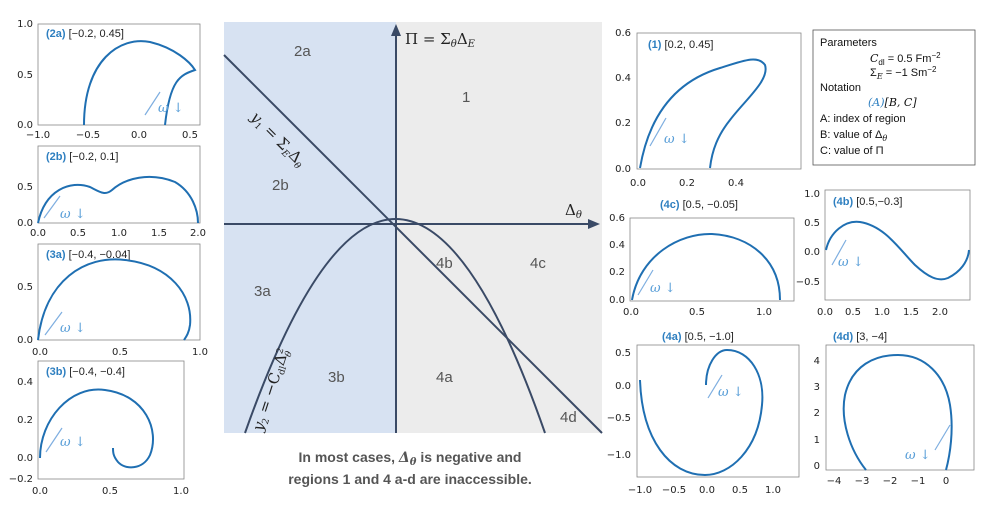 The image size is (990, 510). Describe the element at coordinates (85, 372) in the screenshot. I see `panel-3b-title: (3b) [−0.4, −0.4]` at that location.